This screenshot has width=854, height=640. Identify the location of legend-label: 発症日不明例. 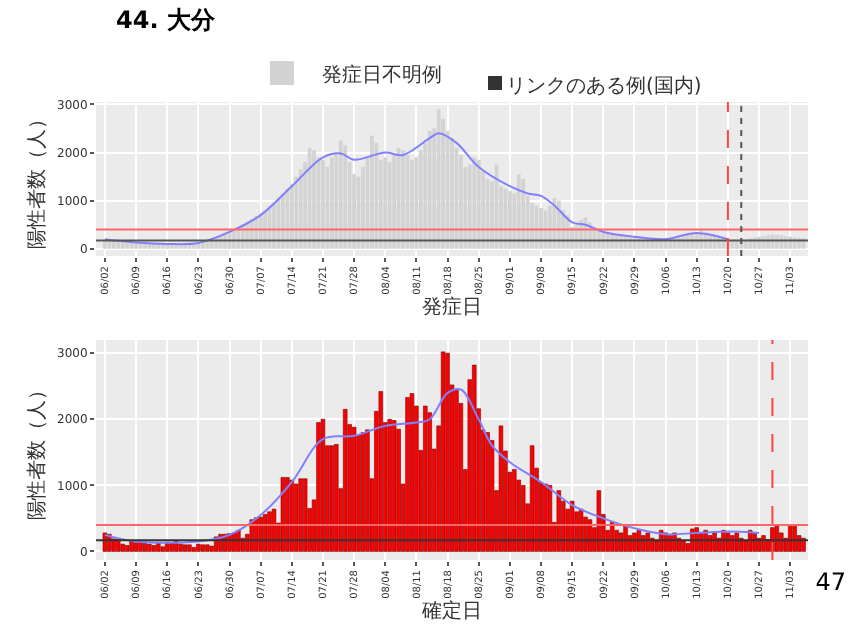
(382, 74).